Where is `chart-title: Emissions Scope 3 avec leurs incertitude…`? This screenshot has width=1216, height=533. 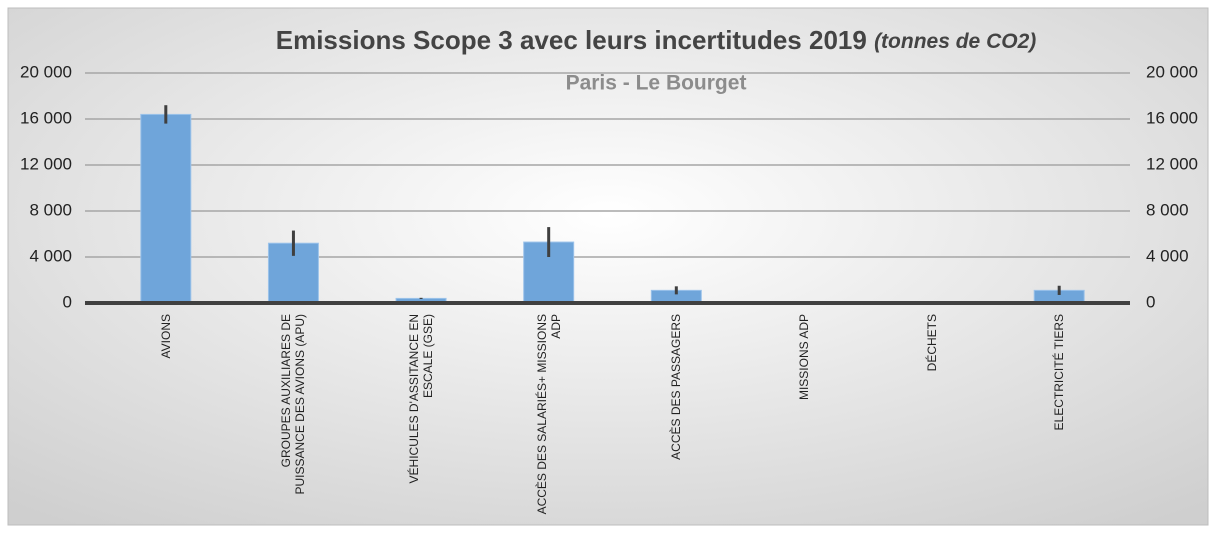
chart-title: Emissions Scope 3 avec leurs incertitude… is located at coordinates (656, 40).